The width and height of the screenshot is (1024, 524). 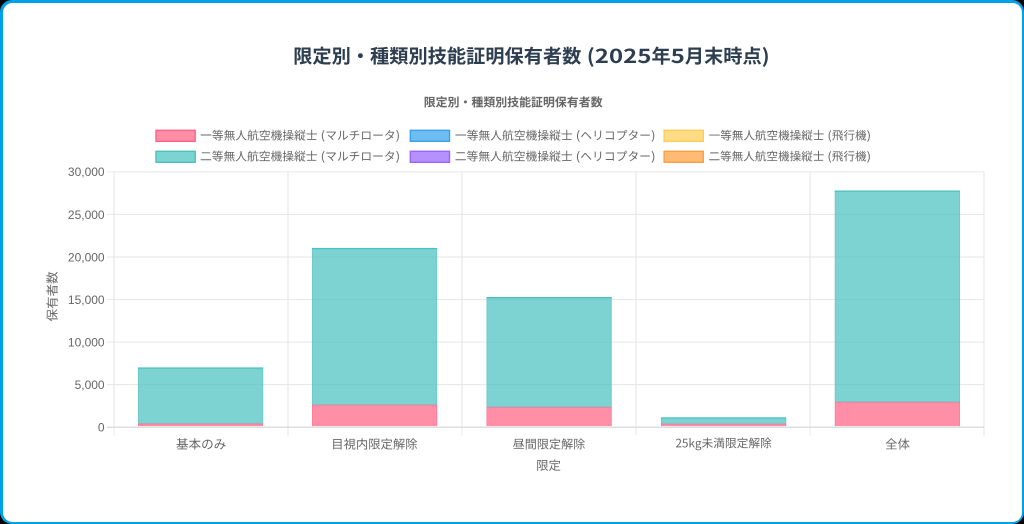 I want to click on svg-text: 25,000, so click(x=86, y=215).